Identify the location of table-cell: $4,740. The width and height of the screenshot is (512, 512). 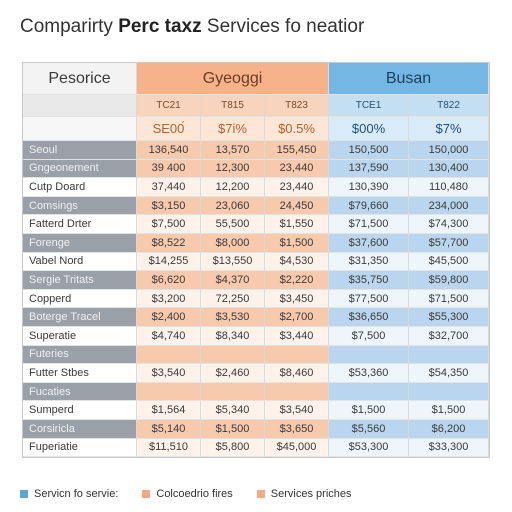
(169, 336).